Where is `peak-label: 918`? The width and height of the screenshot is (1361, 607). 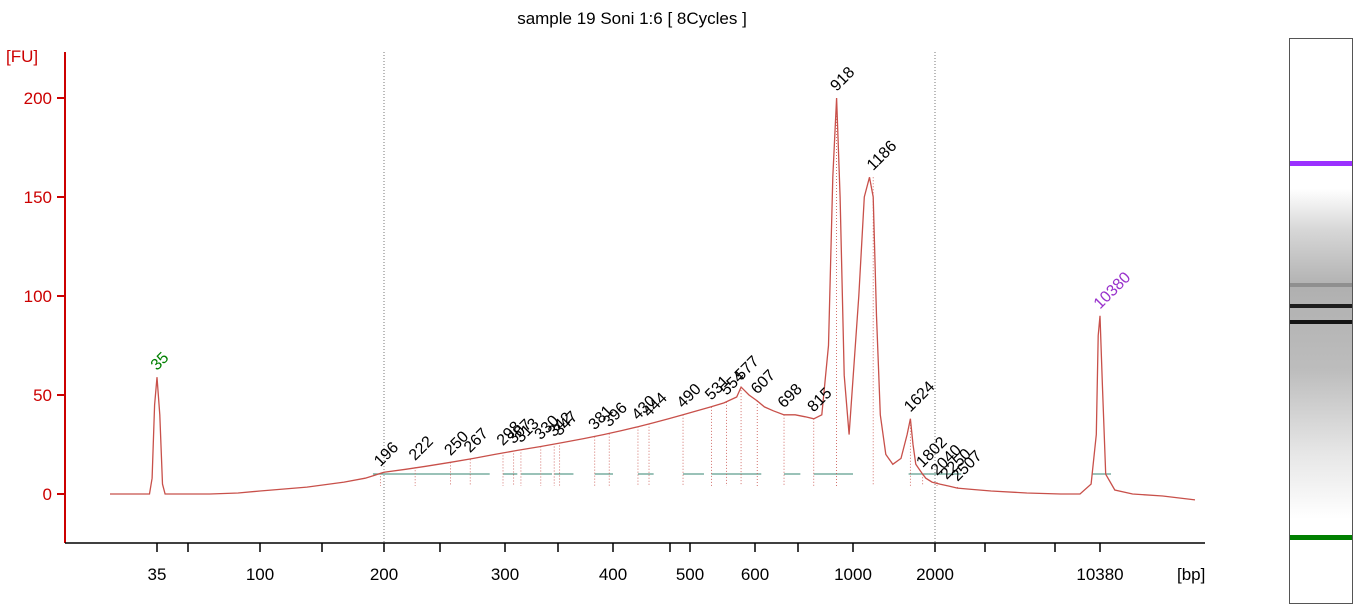
peak-label: 918 is located at coordinates (842, 79).